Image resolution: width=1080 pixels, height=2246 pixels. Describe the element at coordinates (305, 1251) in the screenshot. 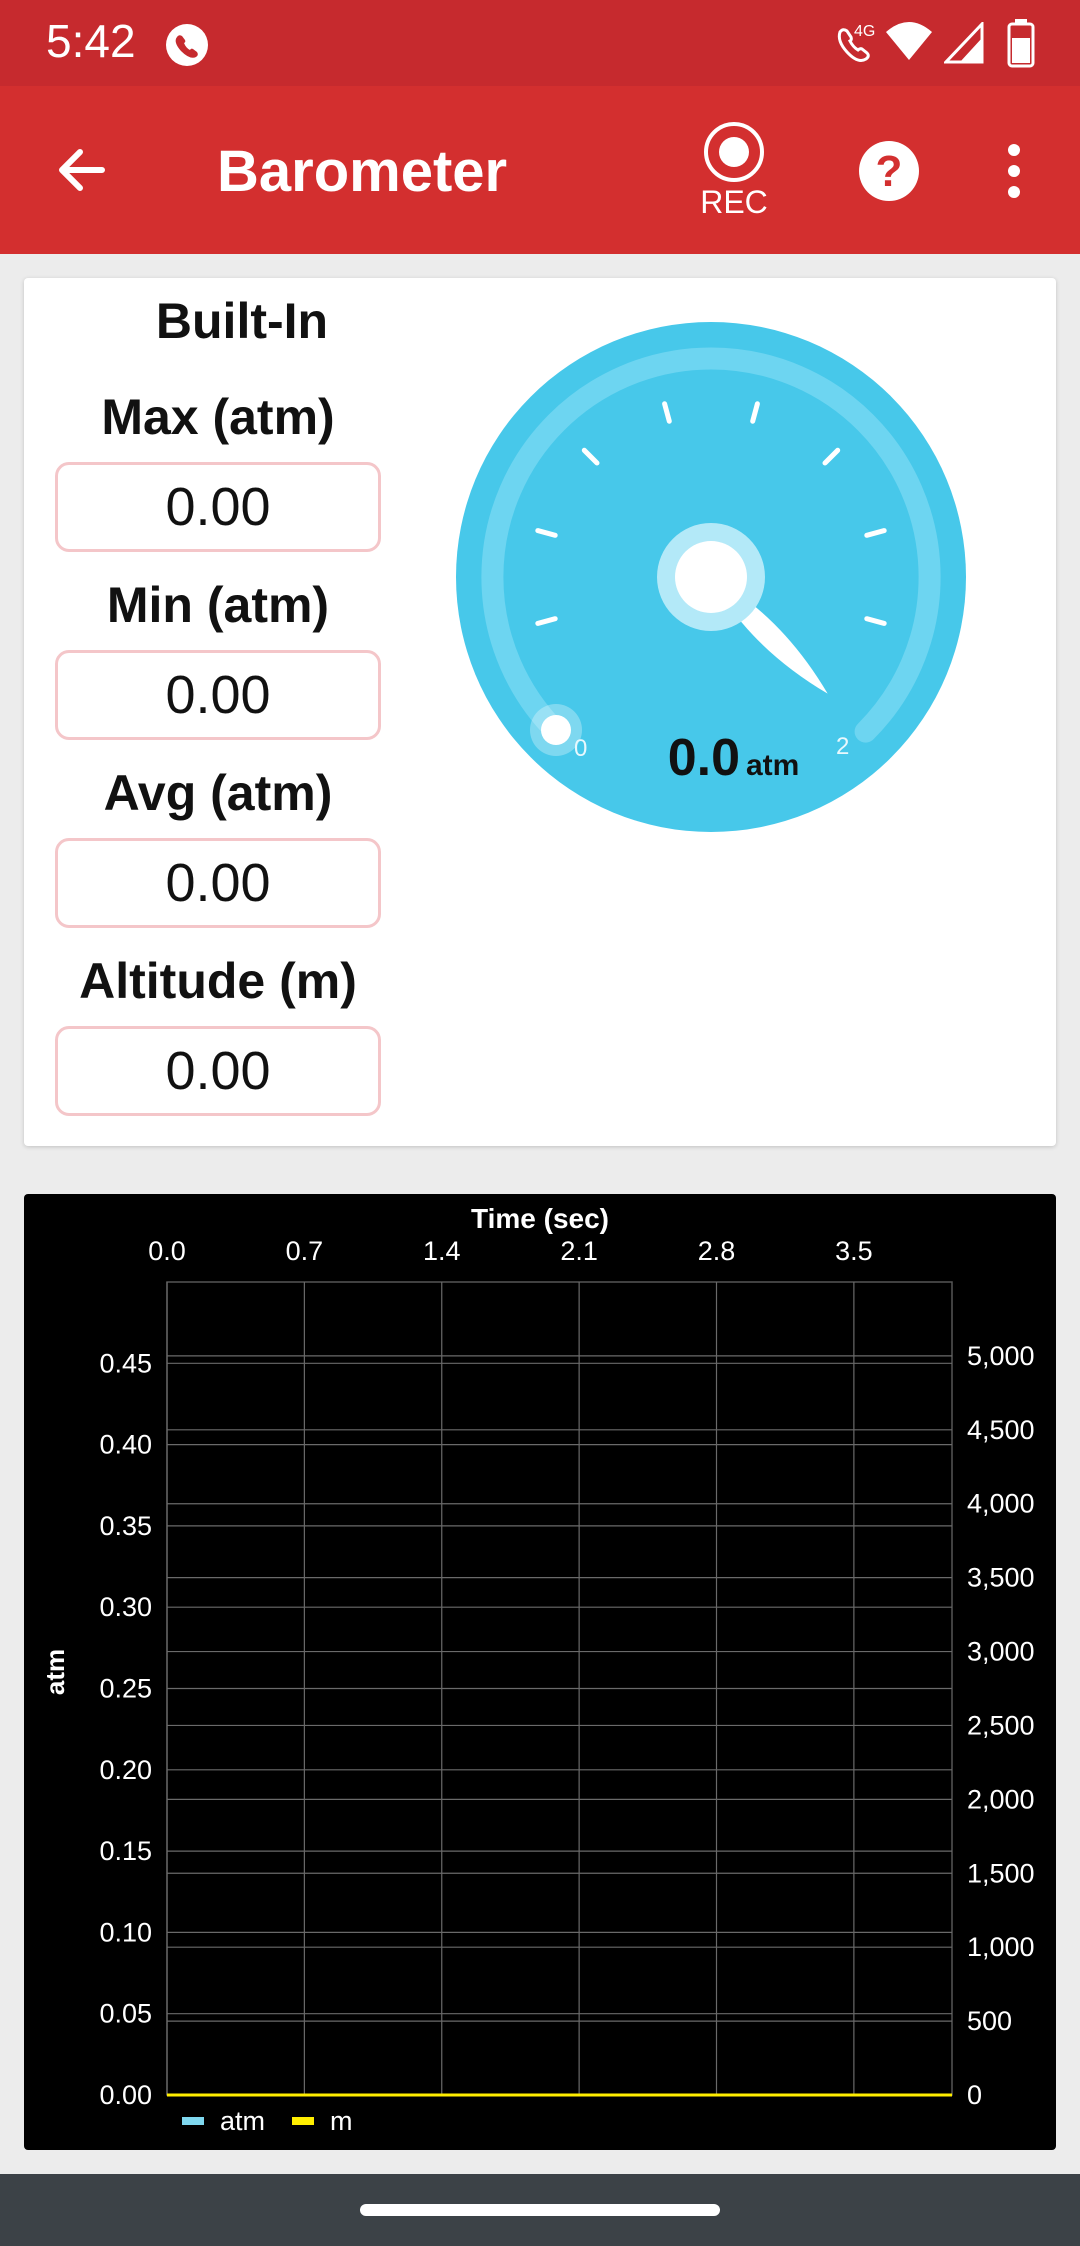

I see `x-tick-label: 0.7` at that location.